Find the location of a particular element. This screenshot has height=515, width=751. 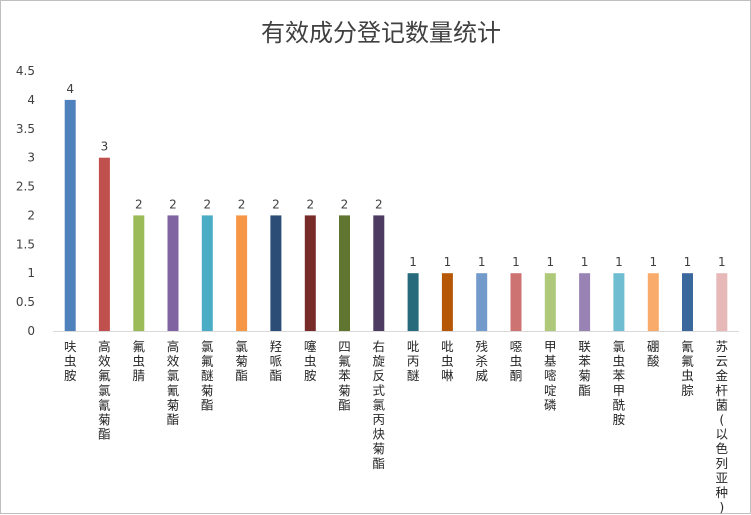

category-label: 联苯菊酯 is located at coordinates (584, 368).